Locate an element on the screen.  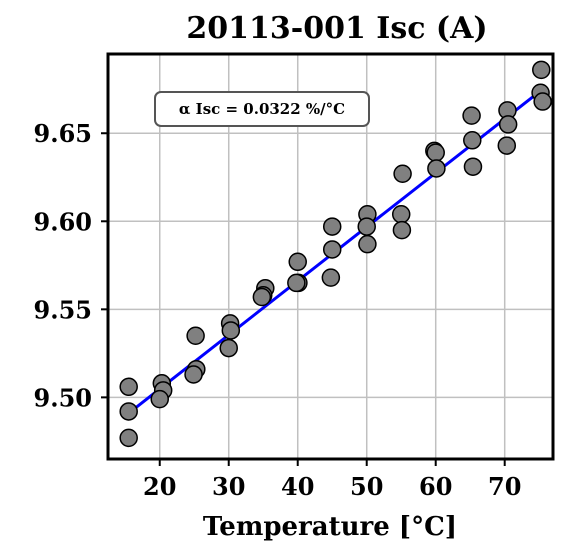
x-tick-label: 20 is located at coordinates (159, 486).